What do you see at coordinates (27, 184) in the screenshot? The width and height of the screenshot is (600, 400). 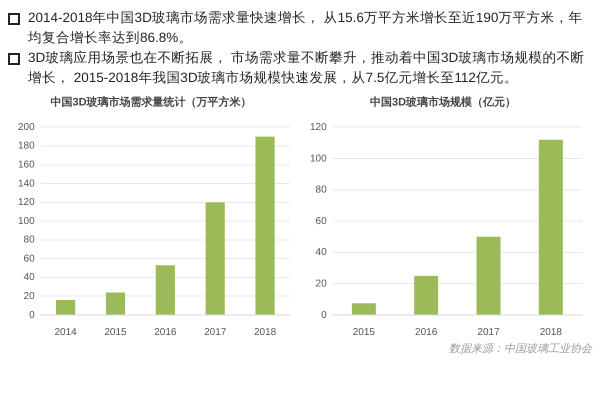 I see `y-tick-label: 140` at bounding box center [27, 184].